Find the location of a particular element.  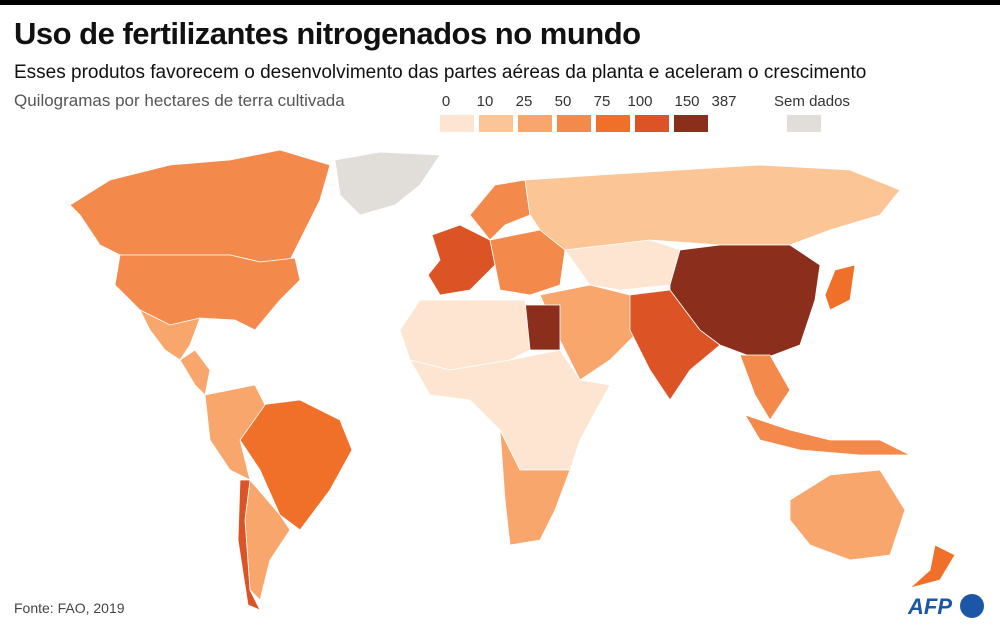

country-andes is located at coordinates (235, 432).